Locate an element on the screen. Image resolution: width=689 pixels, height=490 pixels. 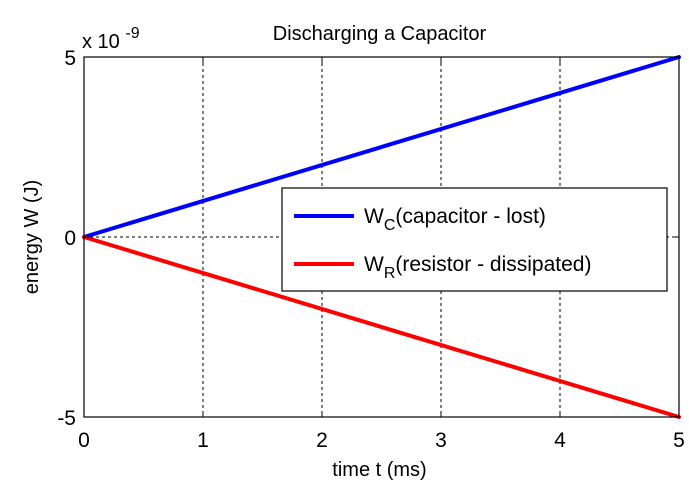
y-exponent-base: x 10 is located at coordinates (101, 42).